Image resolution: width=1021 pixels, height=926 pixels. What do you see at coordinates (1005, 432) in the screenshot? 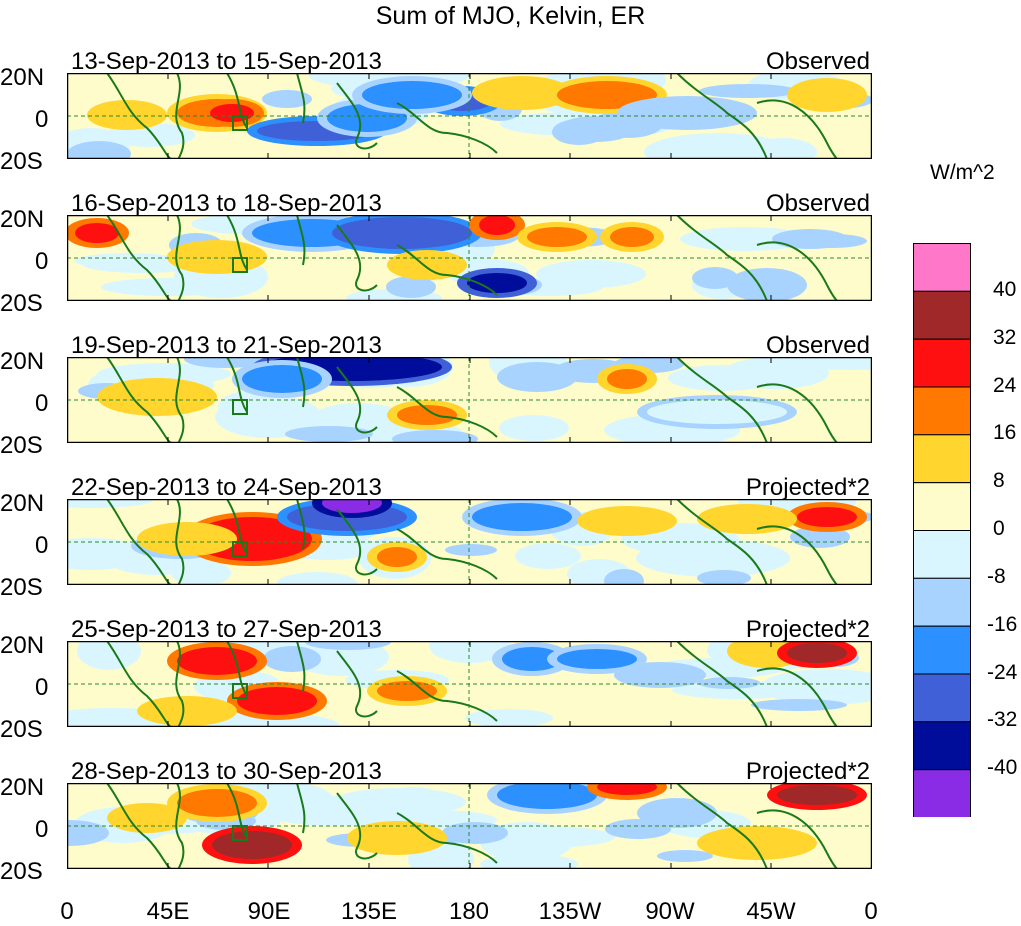
I see `colorbar-label: 16` at bounding box center [1005, 432].